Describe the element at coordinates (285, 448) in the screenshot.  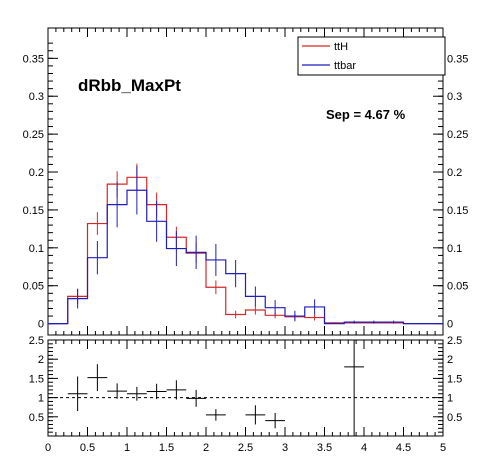
I see `ratio-x-tick-label: 3` at that location.